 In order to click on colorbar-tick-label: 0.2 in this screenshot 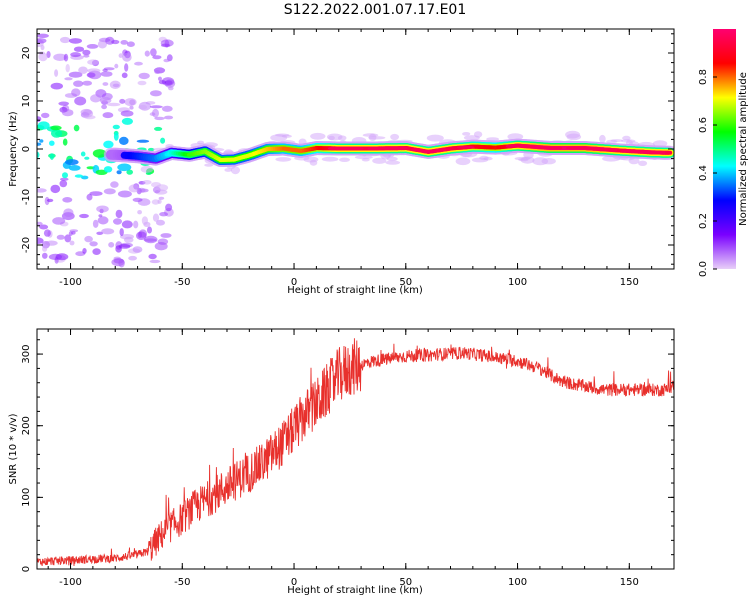, I will do `click(703, 221)`.